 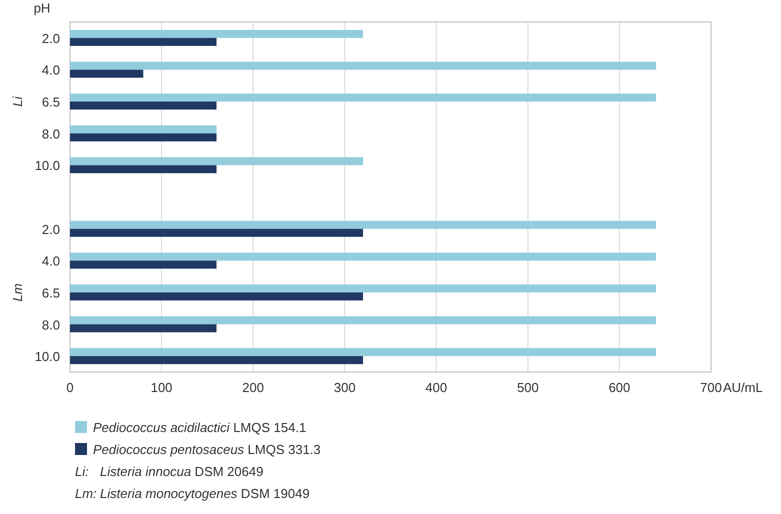 I want to click on text: Li, so click(x=17, y=101).